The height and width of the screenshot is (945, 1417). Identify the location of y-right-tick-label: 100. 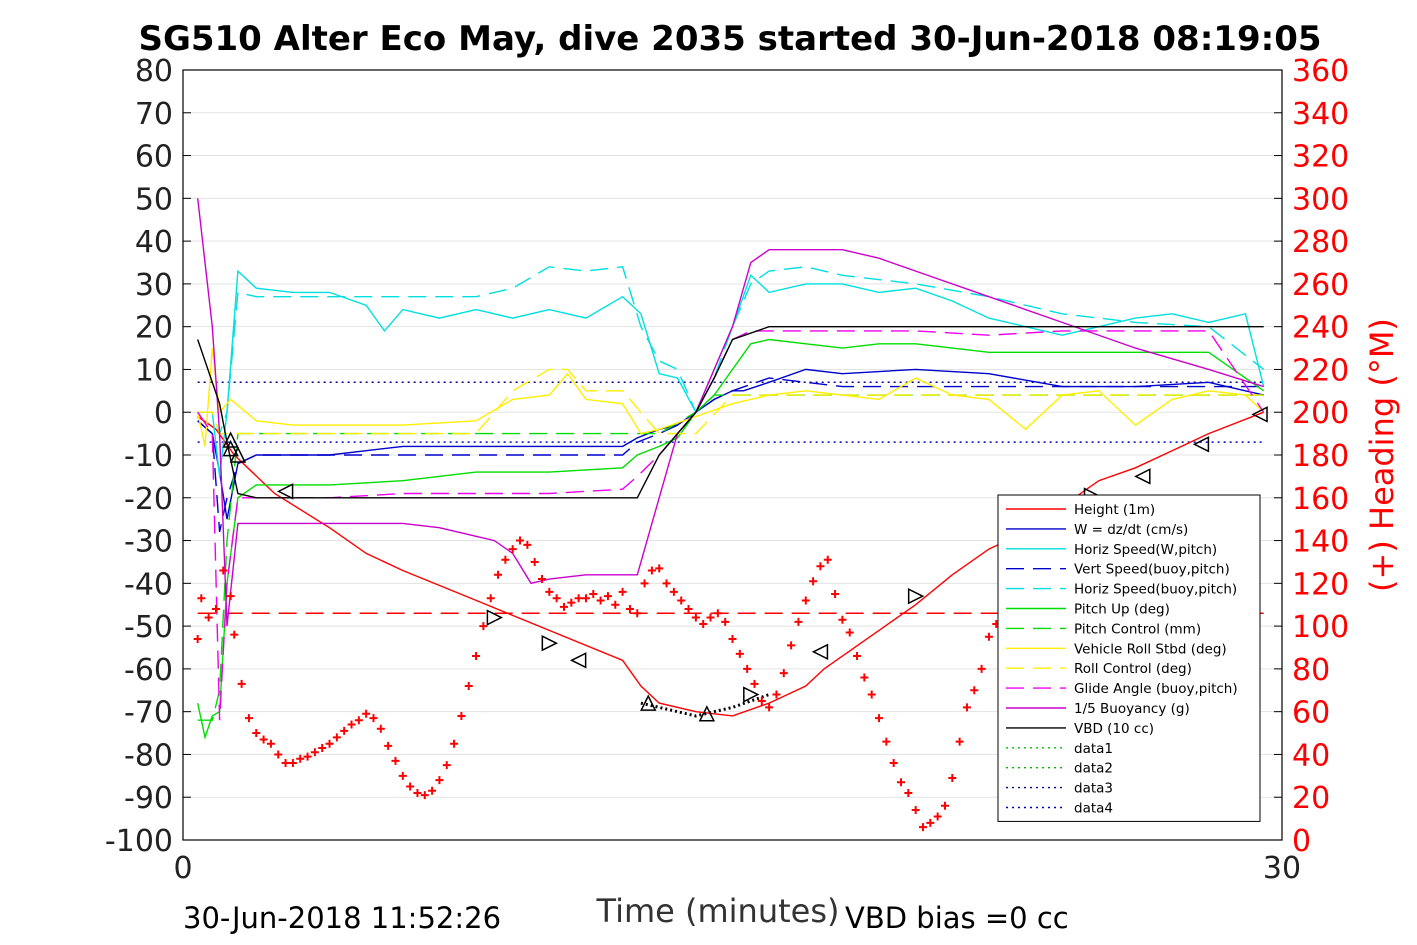
(1320, 627).